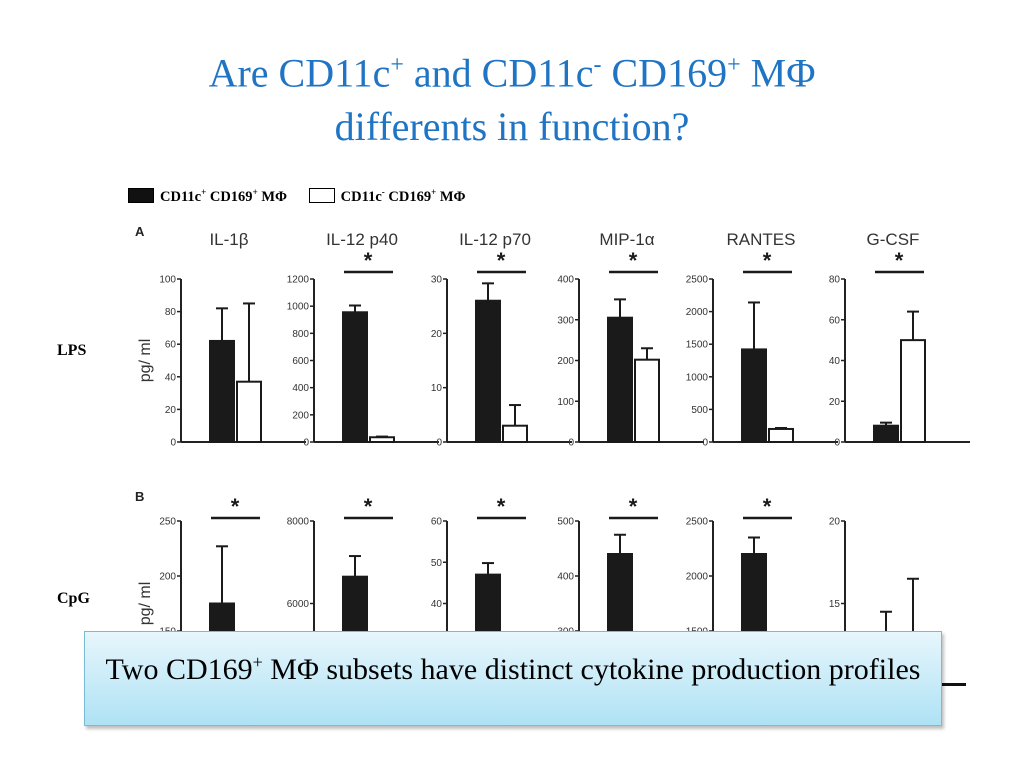 The width and height of the screenshot is (1024, 768). I want to click on title-text-a: Are CD11c, so click(299, 73).